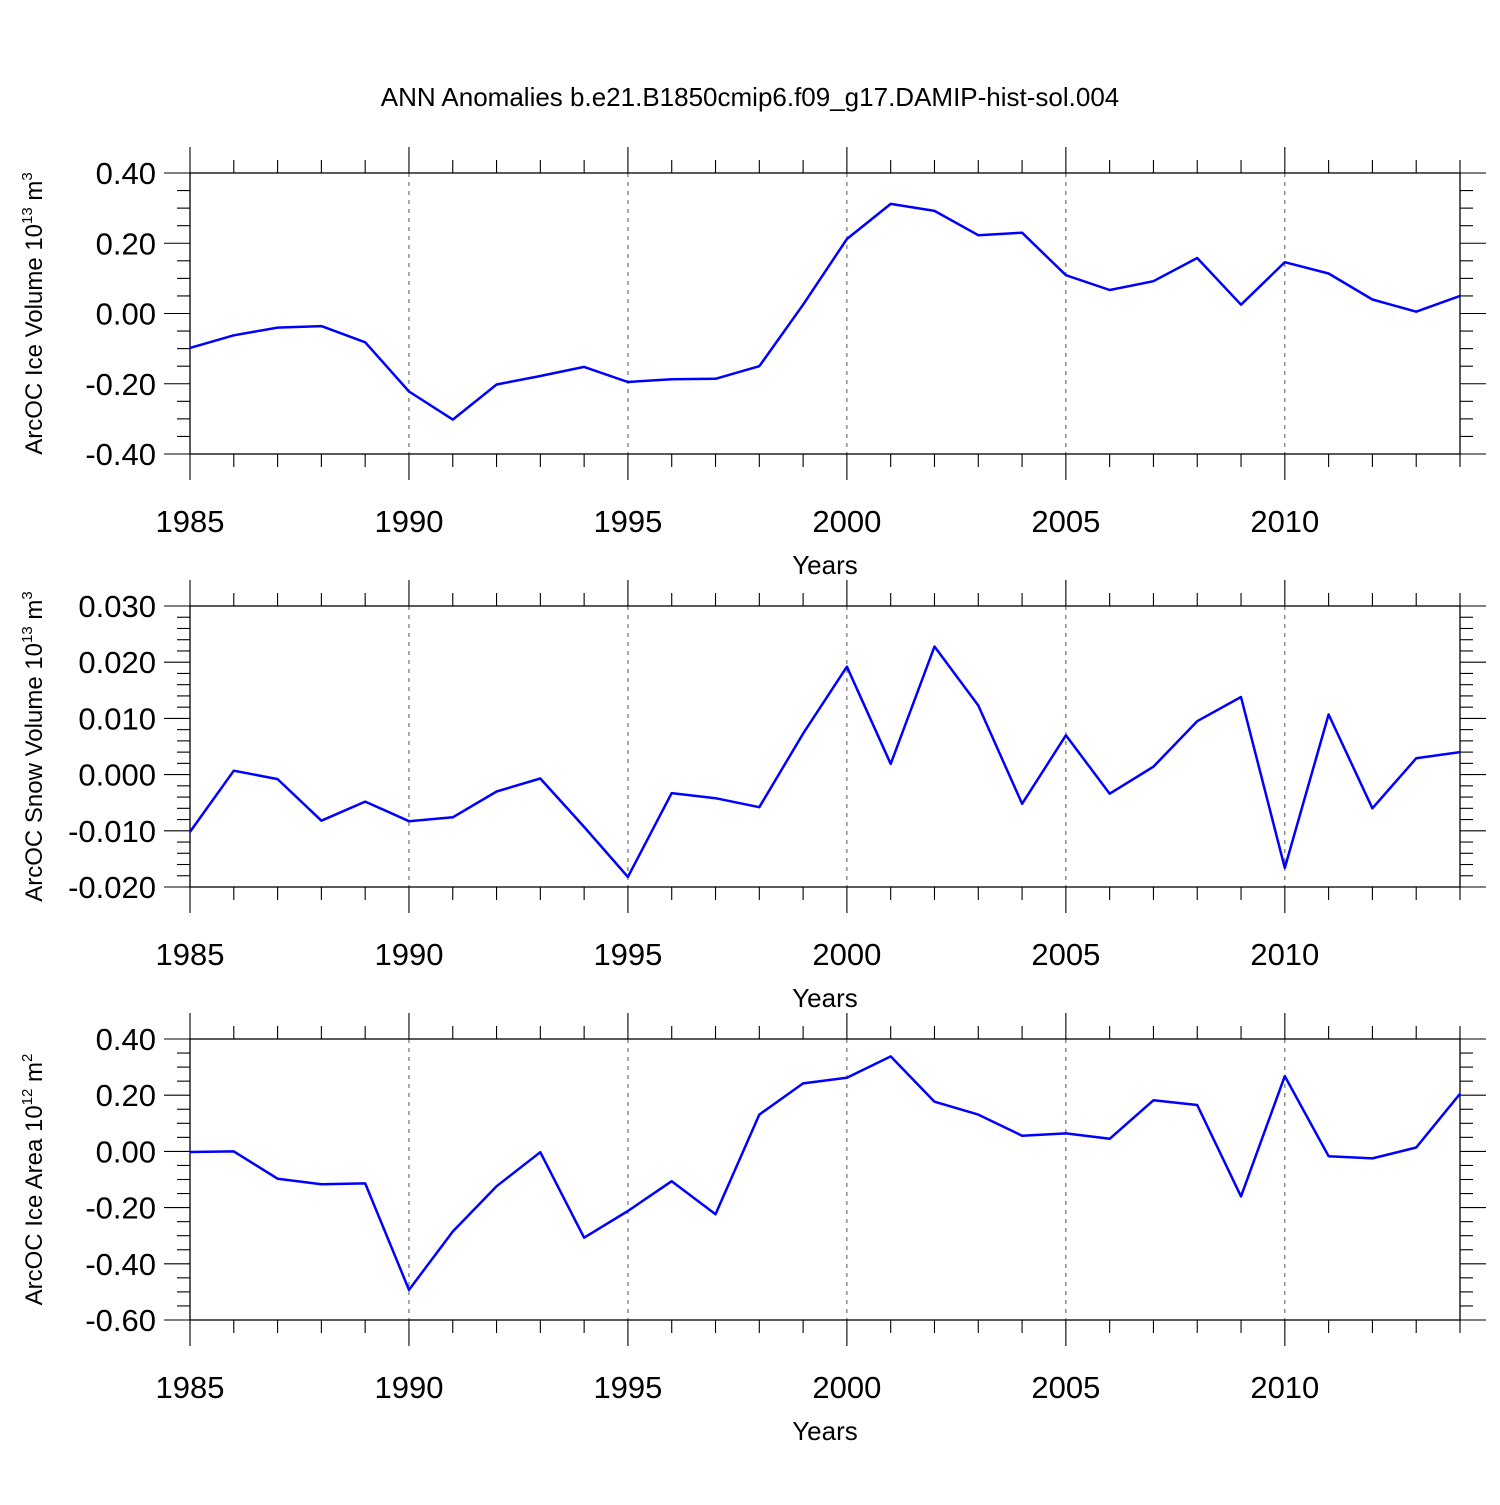  What do you see at coordinates (112, 887) in the screenshot?
I see `y-tick-label: -0.020` at bounding box center [112, 887].